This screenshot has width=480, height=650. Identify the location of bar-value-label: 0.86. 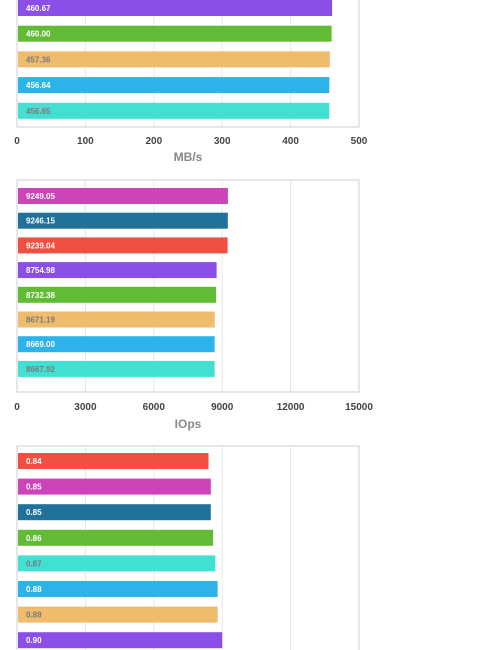
(34, 538).